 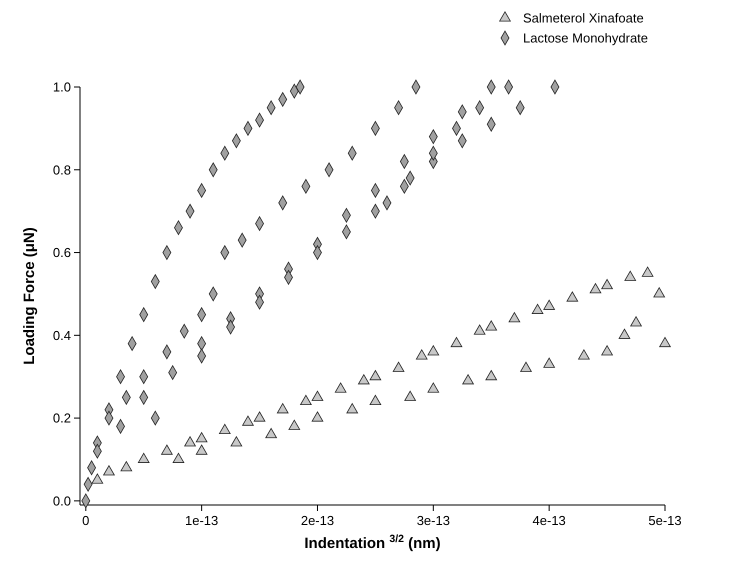 What do you see at coordinates (29, 296) in the screenshot?
I see `y-axis-title: Loading Force (μN)` at bounding box center [29, 296].